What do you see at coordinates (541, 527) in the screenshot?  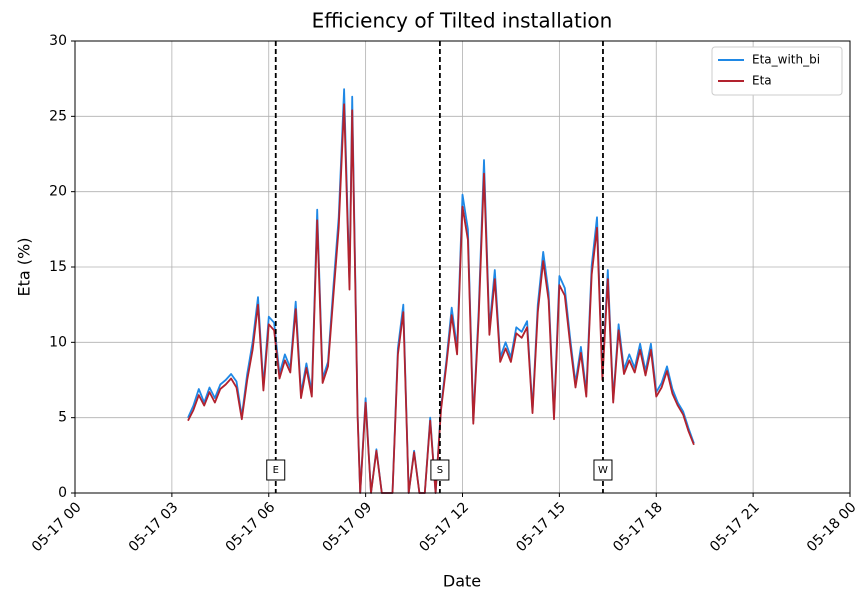 I see `x-tick-label: 05-17 15` at bounding box center [541, 527].